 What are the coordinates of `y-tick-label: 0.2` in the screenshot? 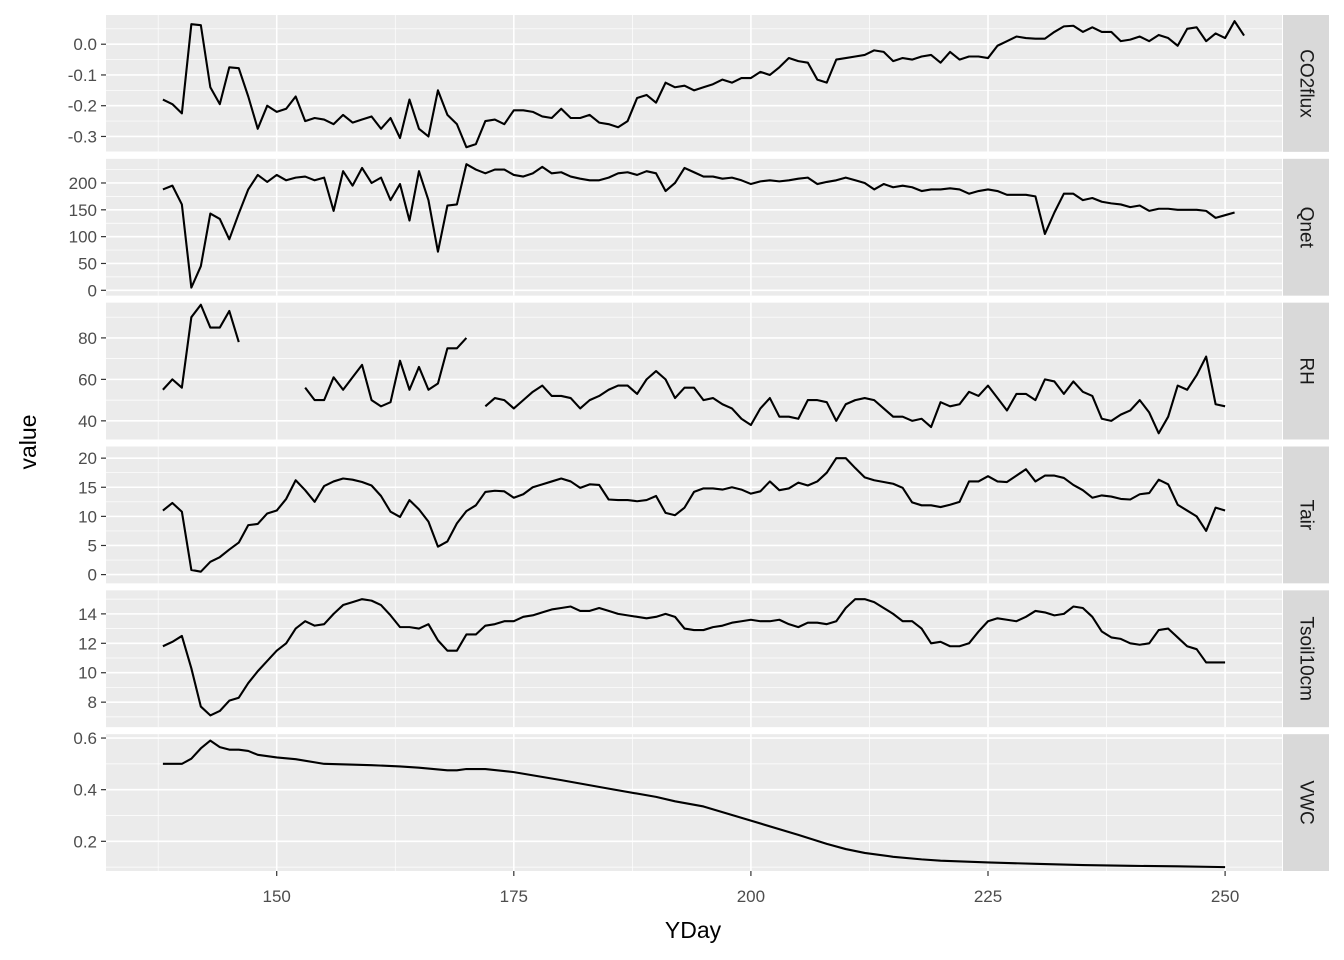 It's located at (85, 841).